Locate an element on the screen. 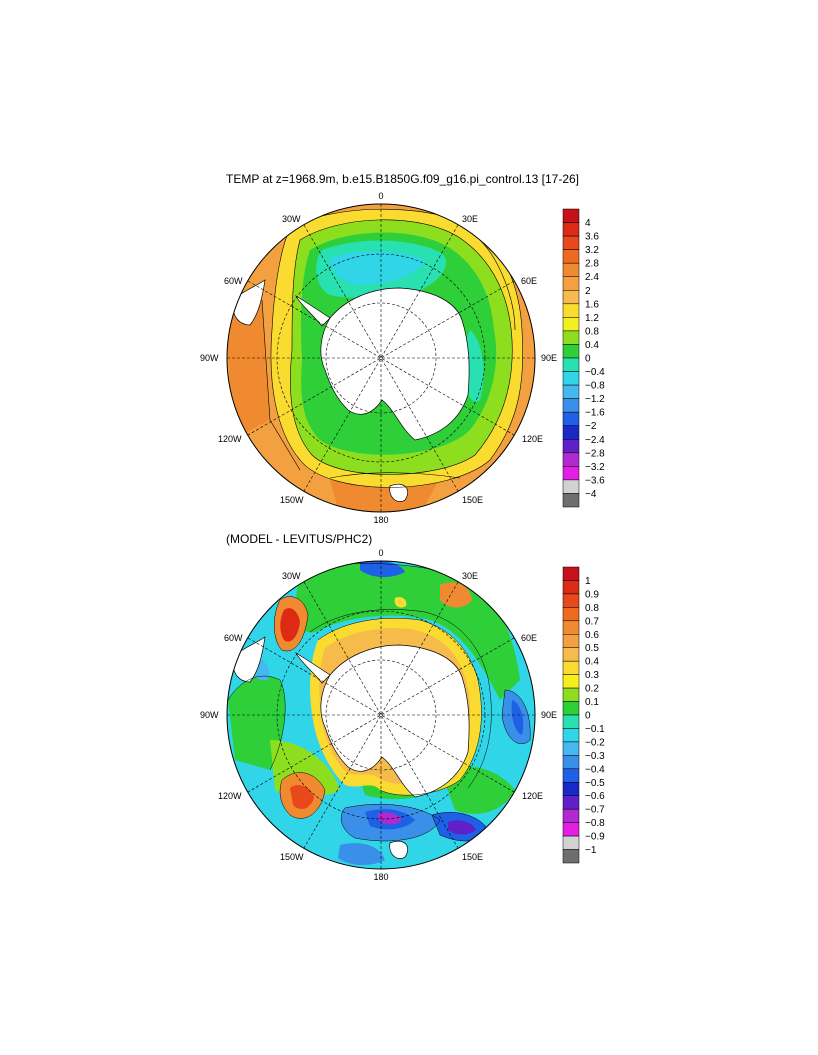 The image size is (818, 1055). temperature-map-border is located at coordinates (381, 358).